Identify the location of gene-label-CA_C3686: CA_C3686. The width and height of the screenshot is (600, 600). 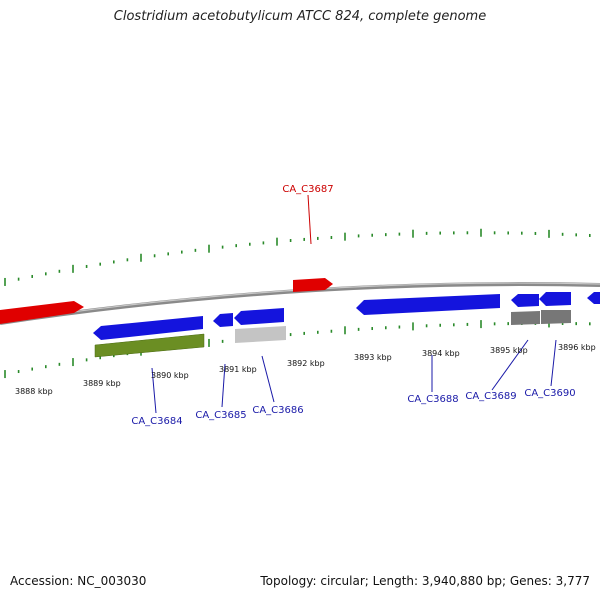
(277, 410).